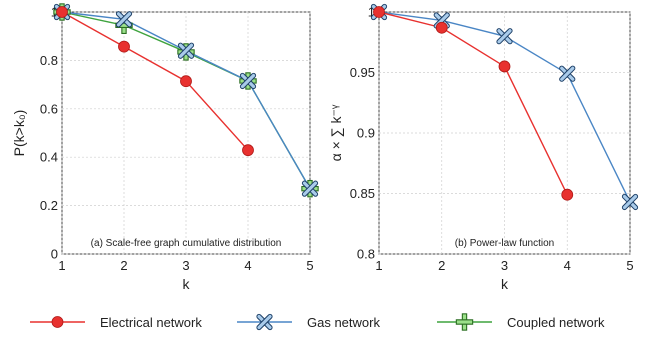 Image resolution: width=646 pixels, height=337 pixels. Describe the element at coordinates (362, 72) in the screenshot. I see `y-tick-label: 0.95` at that location.